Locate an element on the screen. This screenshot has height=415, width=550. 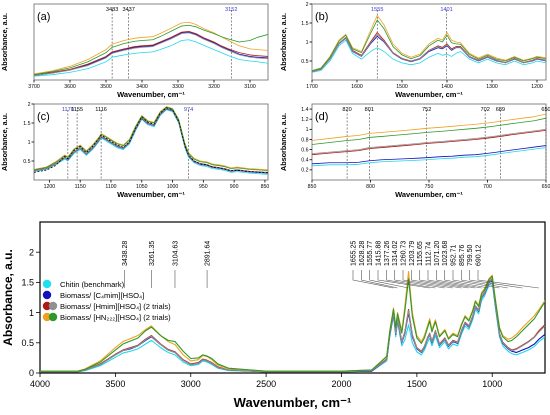
x-tick-label: 1600 is located at coordinates (357, 87).